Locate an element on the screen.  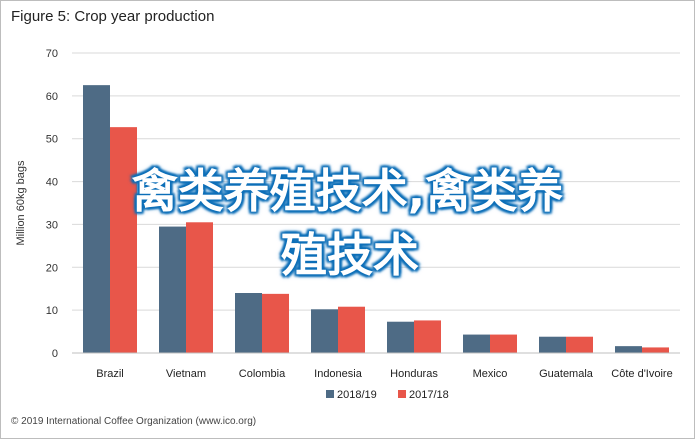
watermark-overlay-line1: 禽类养殖技术,禽类养 is located at coordinates (347, 191).